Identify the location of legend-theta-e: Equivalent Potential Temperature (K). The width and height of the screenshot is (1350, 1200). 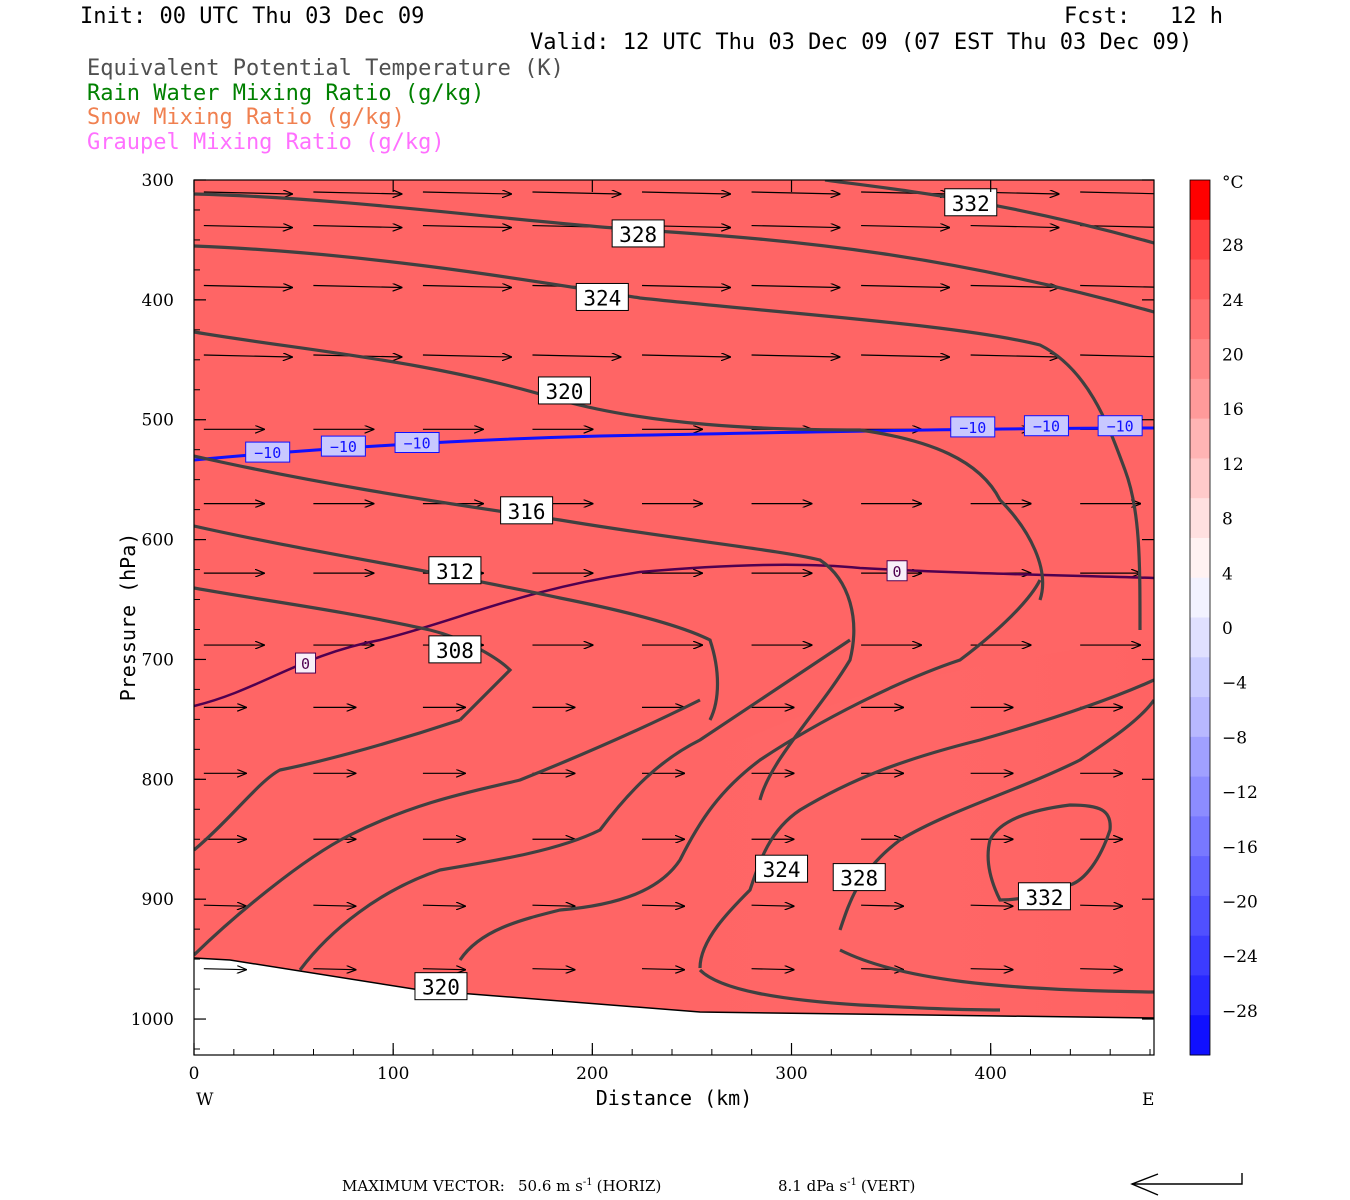
(325, 68).